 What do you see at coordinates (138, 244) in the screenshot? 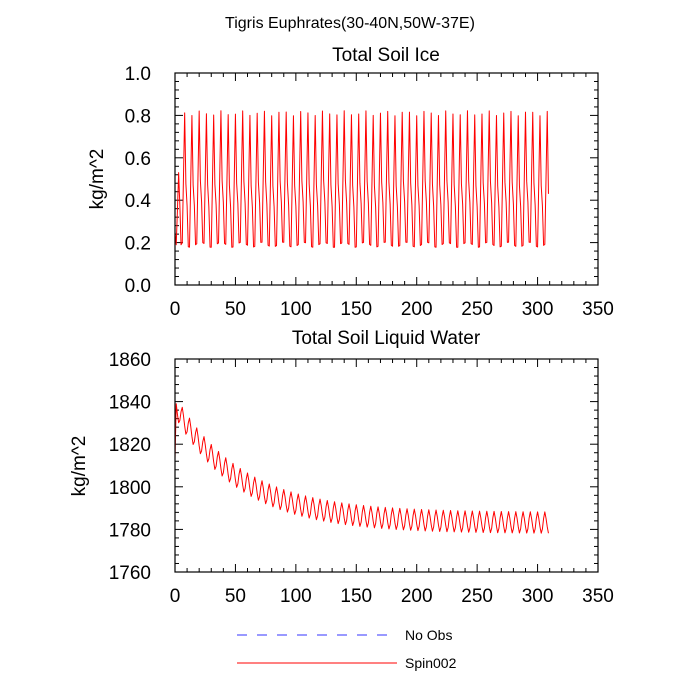
I see `y-tick-label: 0.2` at bounding box center [138, 244].